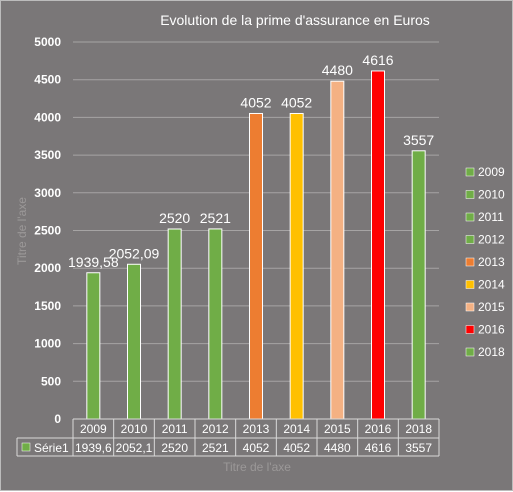 The width and height of the screenshot is (513, 492). Describe the element at coordinates (22, 231) in the screenshot. I see `y-axis-title: Titre de l'axe` at that location.